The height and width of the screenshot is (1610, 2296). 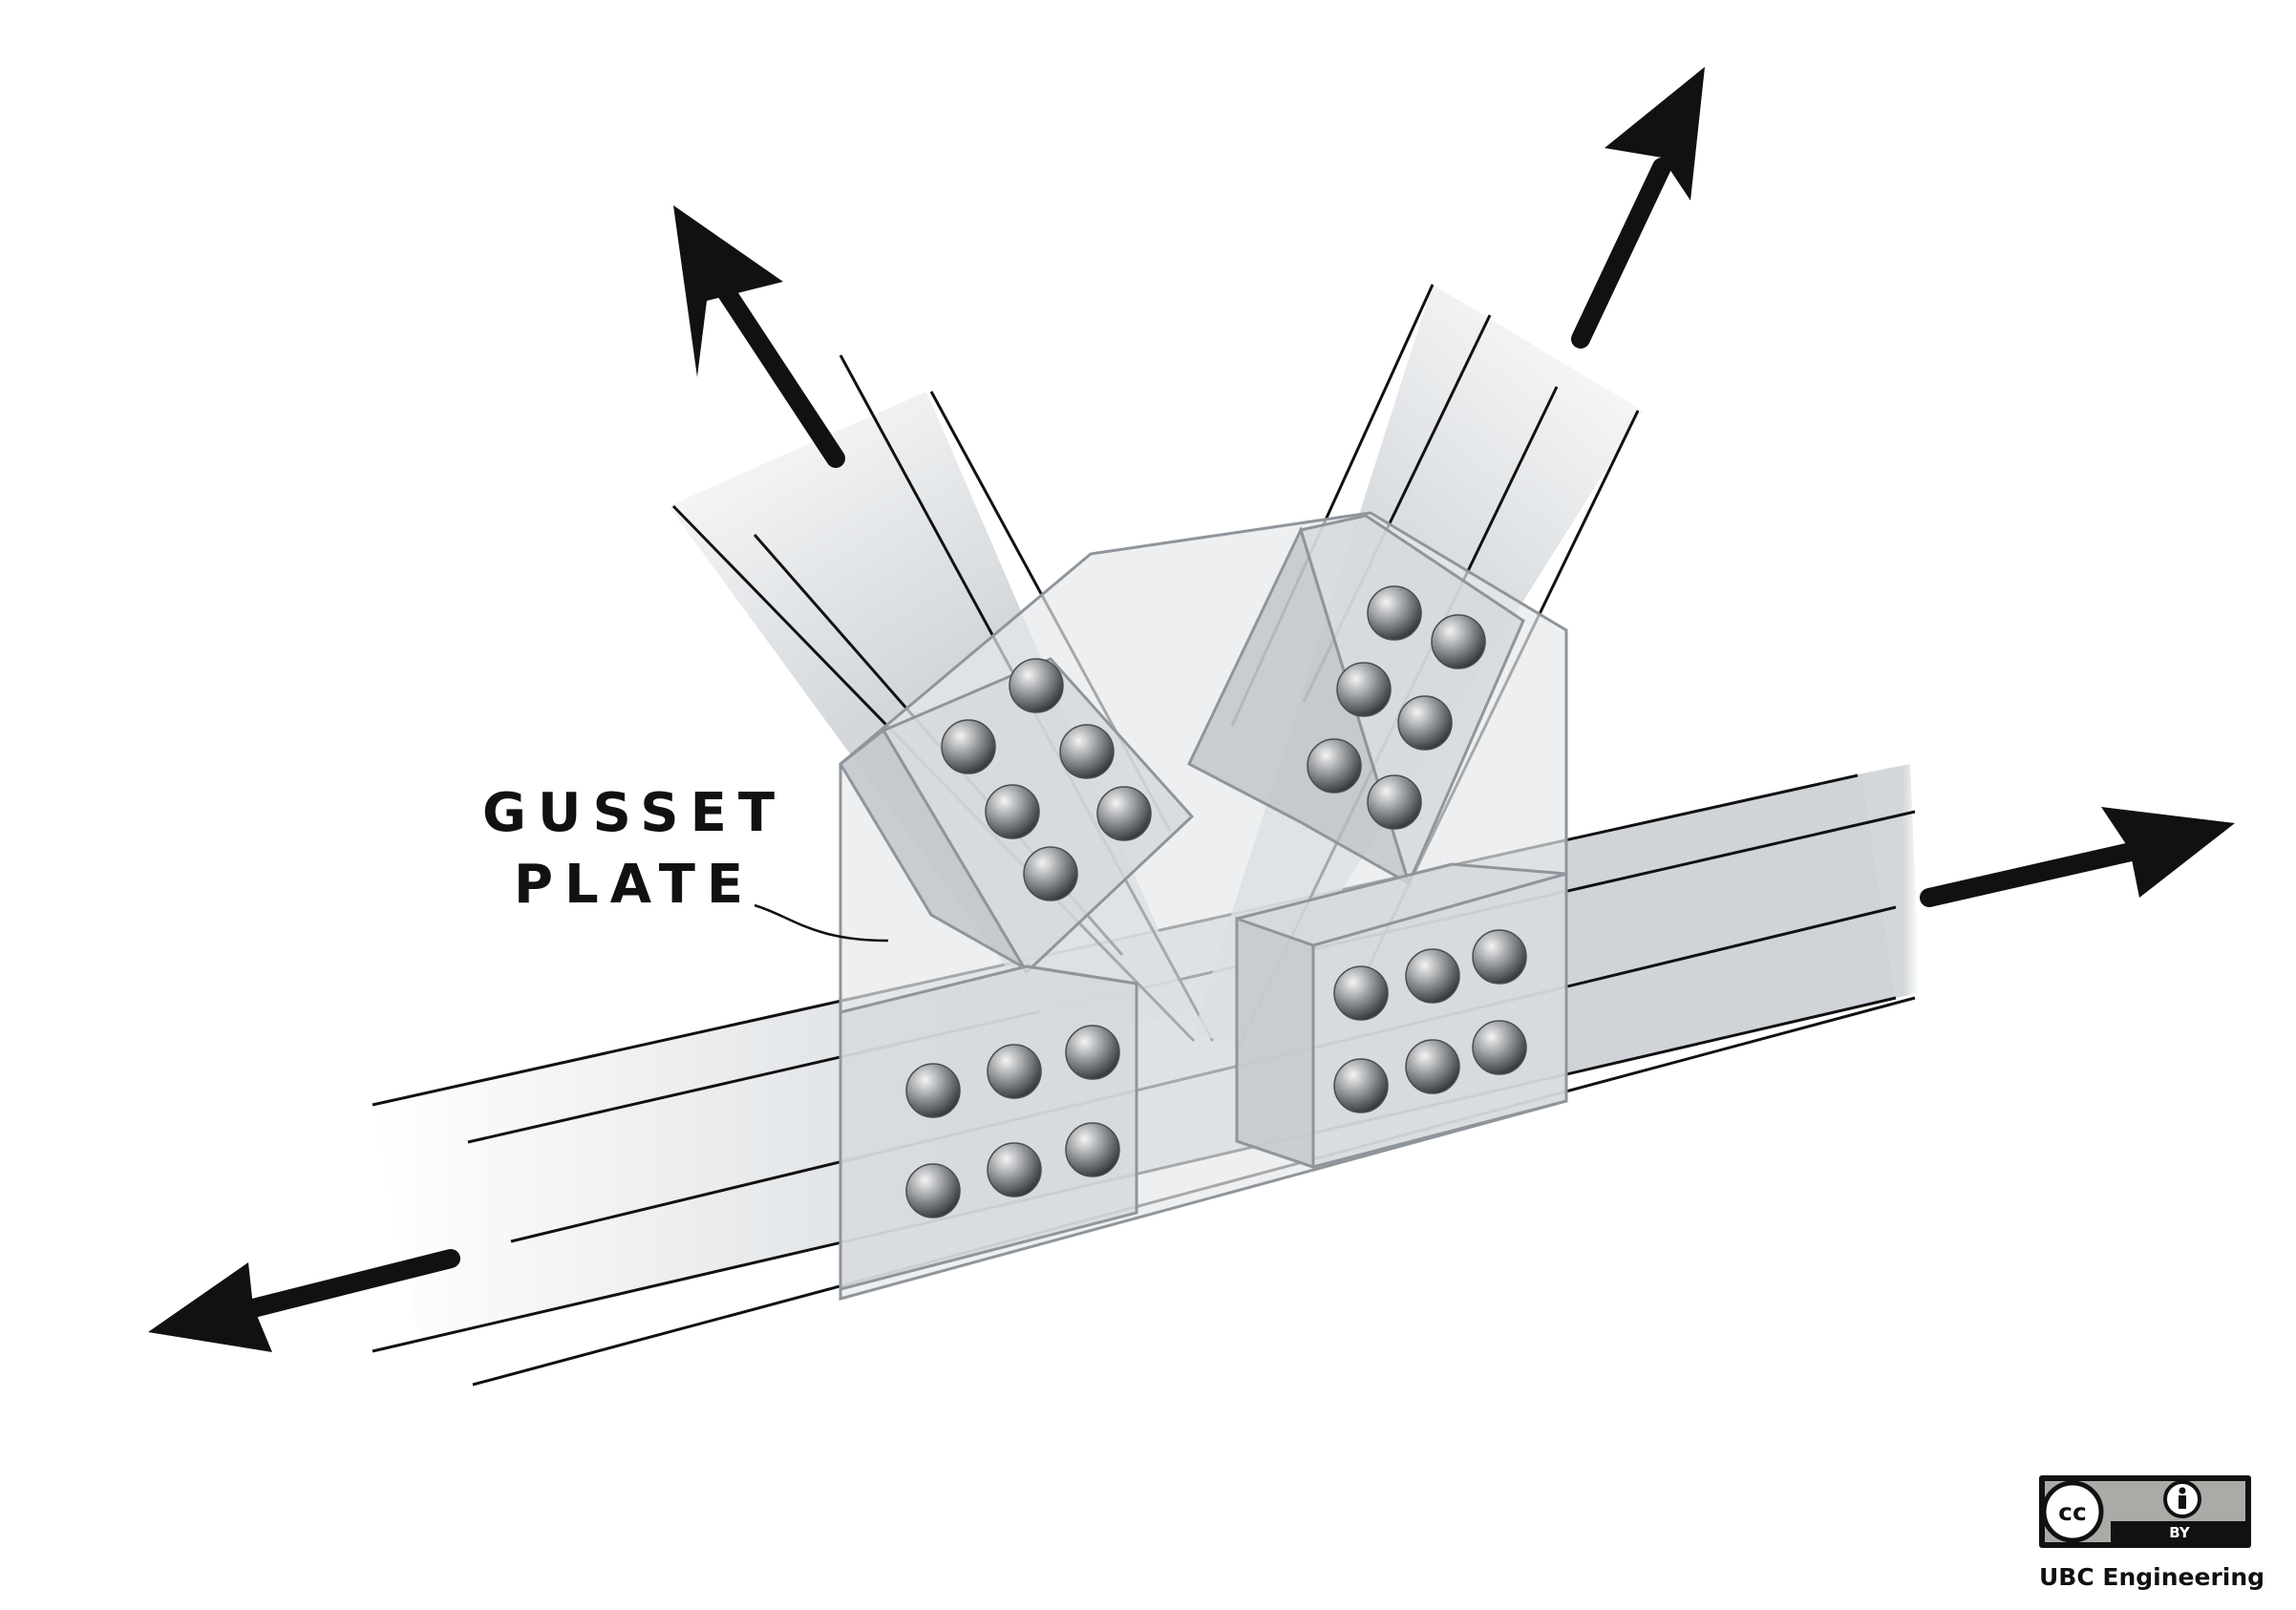 What do you see at coordinates (988, 1128) in the screenshot?
I see `bottom-left-chord-angle` at bounding box center [988, 1128].